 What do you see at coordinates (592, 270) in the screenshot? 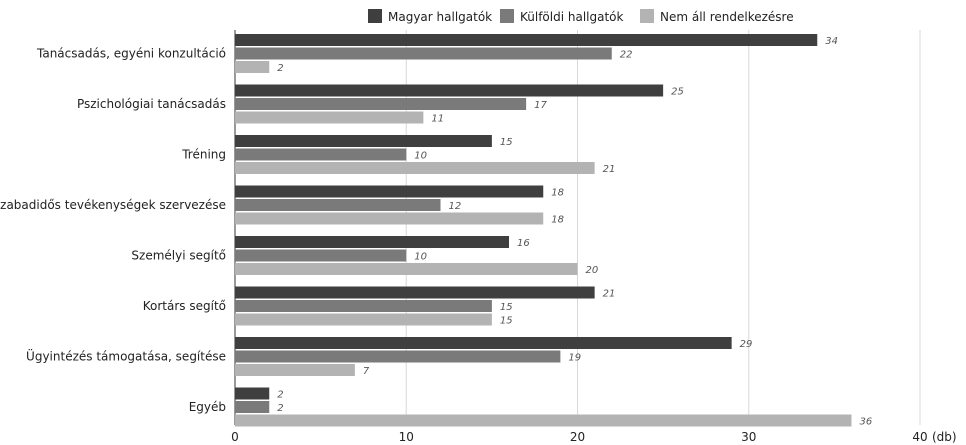
I see `data-label: 20` at bounding box center [592, 270].